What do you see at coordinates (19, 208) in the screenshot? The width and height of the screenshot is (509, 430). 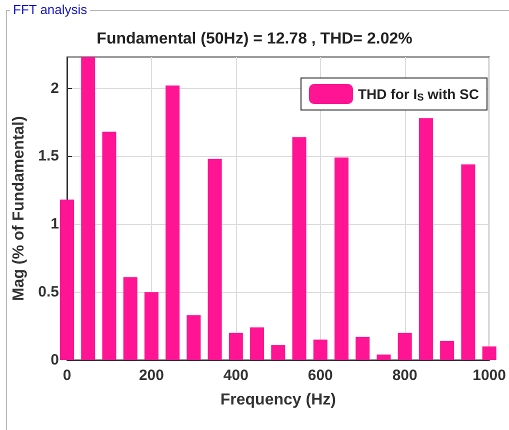 I see `y-axis-title: Mag (% of Fundamental)` at bounding box center [19, 208].